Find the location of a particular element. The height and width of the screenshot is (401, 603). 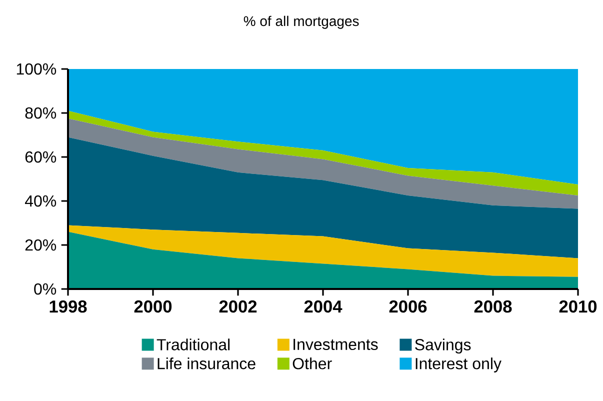

legend-label: Traditional is located at coordinates (193, 344).